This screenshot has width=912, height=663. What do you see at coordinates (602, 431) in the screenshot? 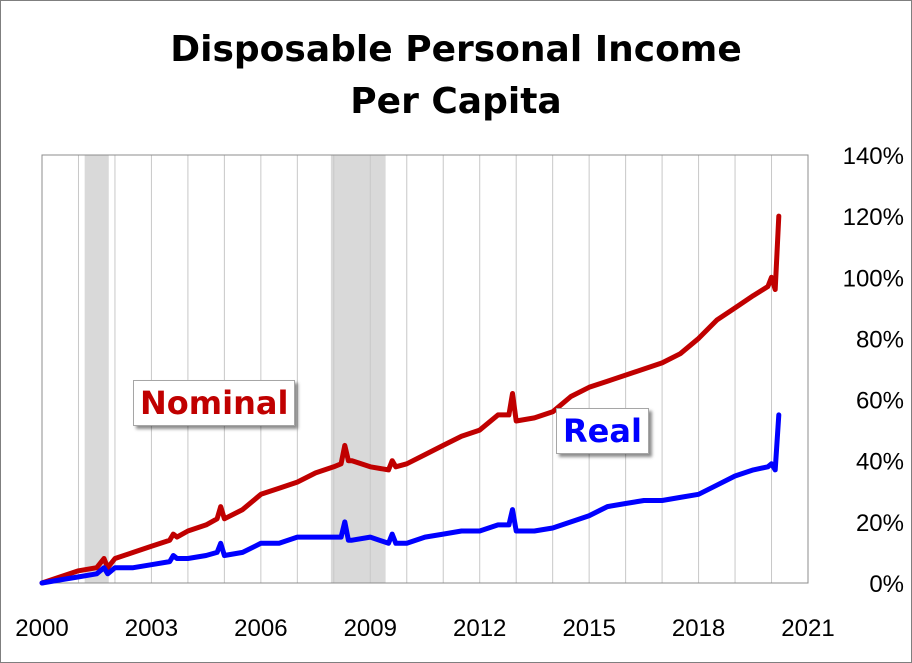
I see `series-label-real: Real` at bounding box center [602, 431].